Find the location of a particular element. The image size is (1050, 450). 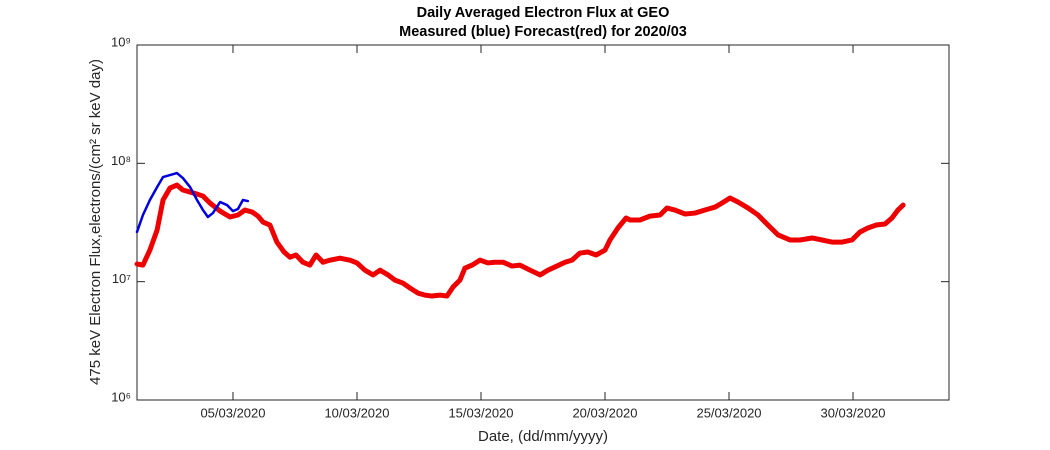

x-tick-label: 10/03/2020 is located at coordinates (356, 412).